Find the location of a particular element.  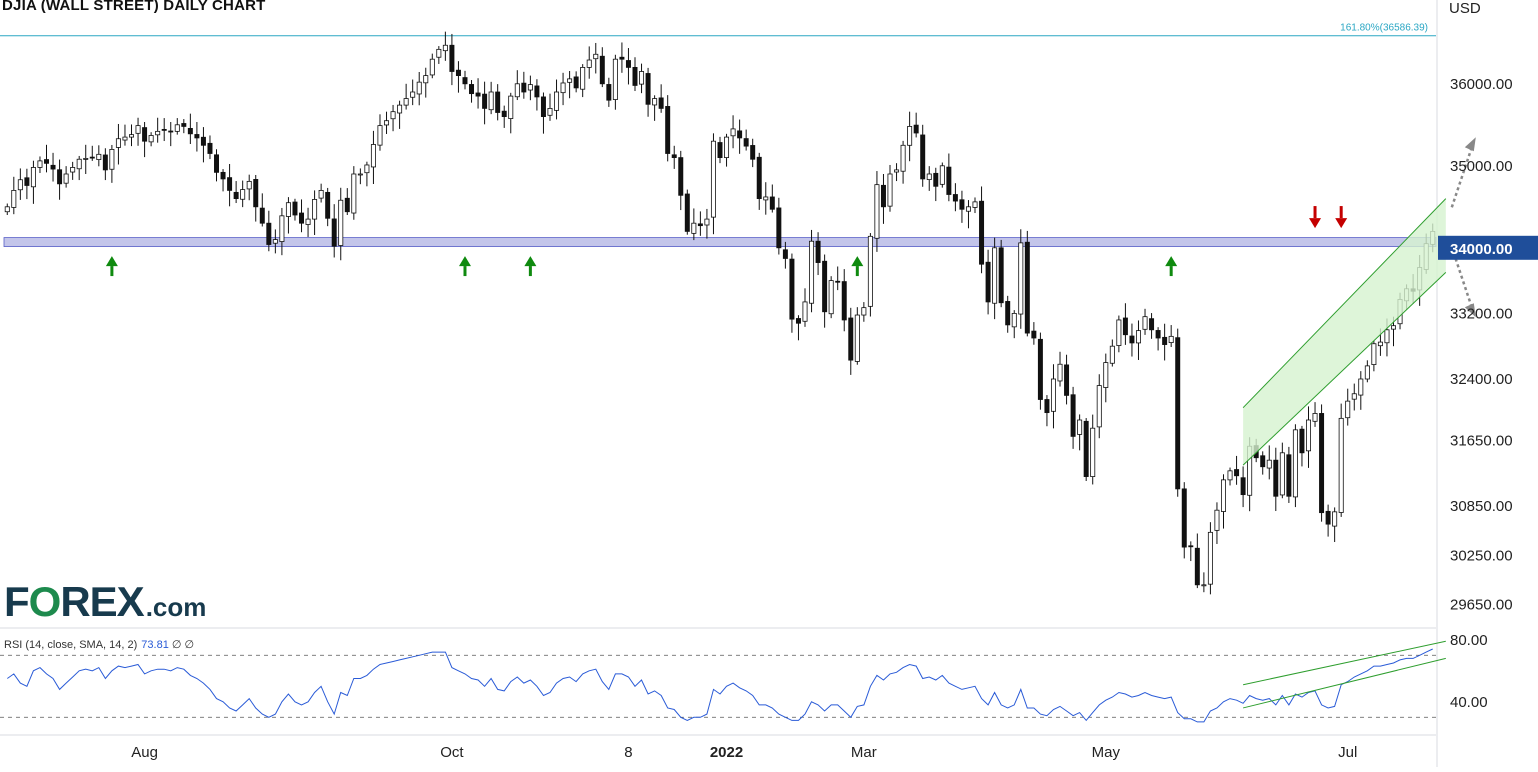

forecast-up-arrow-head is located at coordinates (1470, 144).